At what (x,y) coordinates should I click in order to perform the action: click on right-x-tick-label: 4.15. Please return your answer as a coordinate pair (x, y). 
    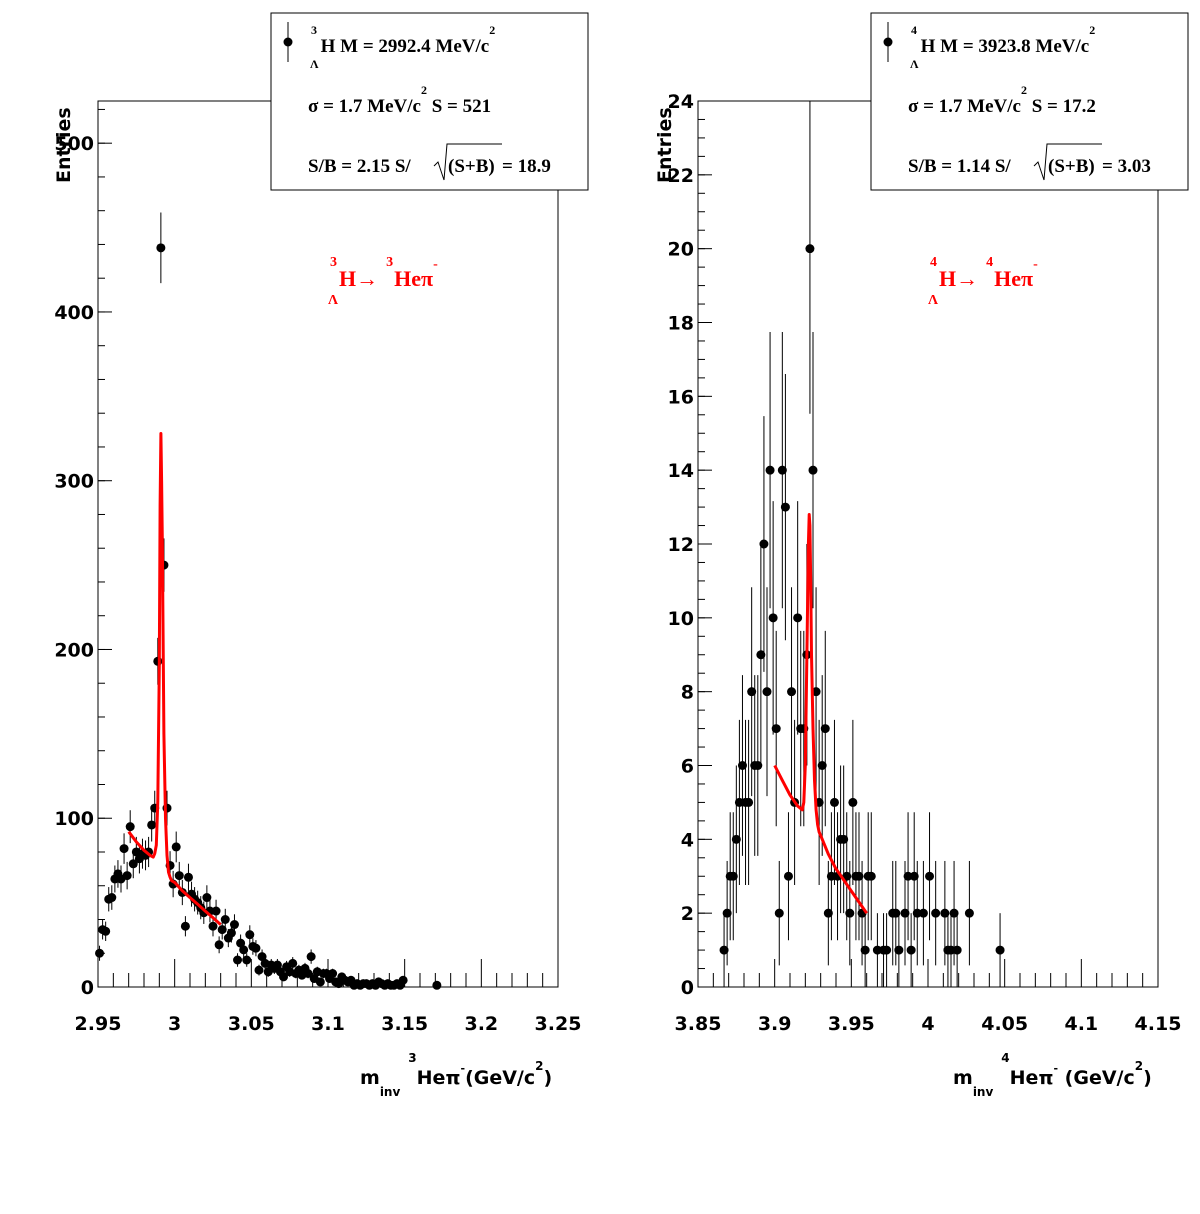
    Looking at the image, I should click on (1158, 1024).